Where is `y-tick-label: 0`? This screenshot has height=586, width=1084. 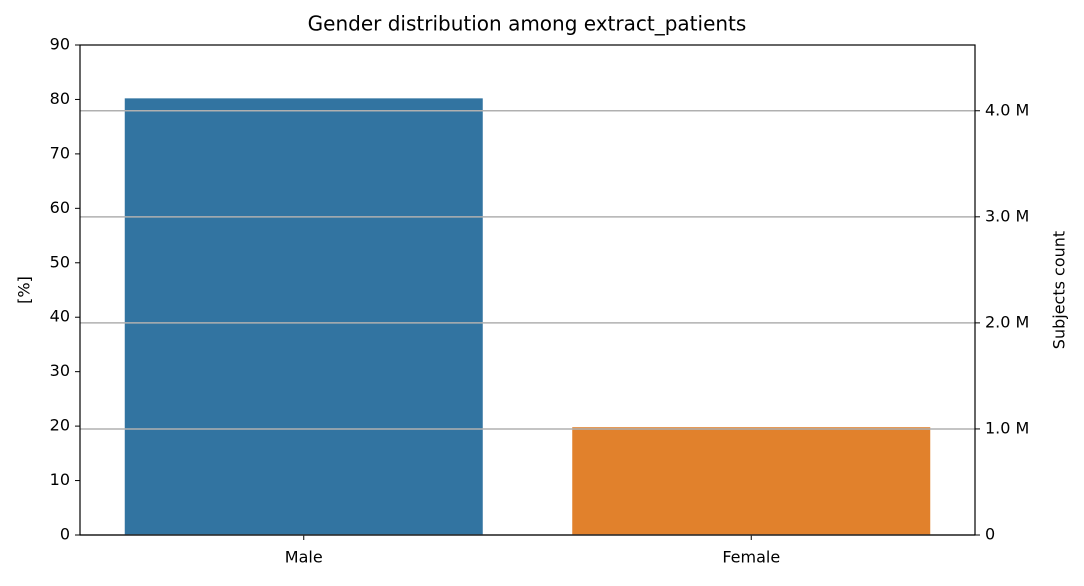
y-tick-label: 0 is located at coordinates (65, 534).